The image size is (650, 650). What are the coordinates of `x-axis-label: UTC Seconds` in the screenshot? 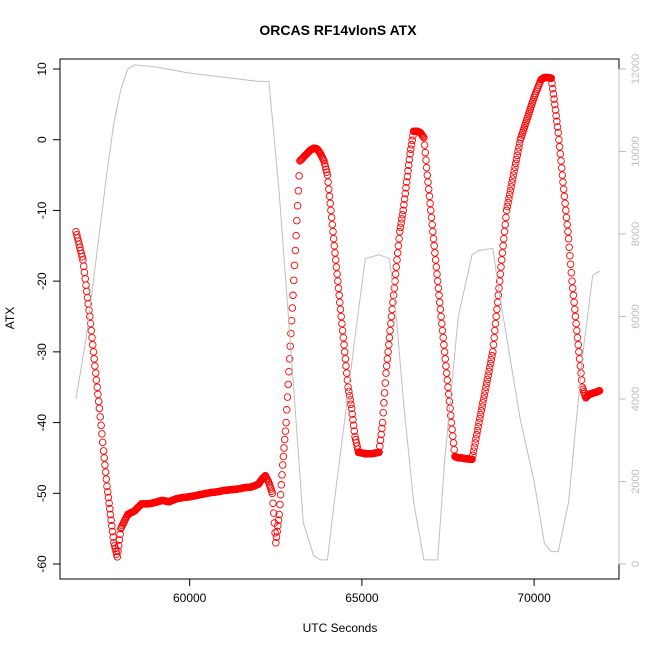 It's located at (340, 628).